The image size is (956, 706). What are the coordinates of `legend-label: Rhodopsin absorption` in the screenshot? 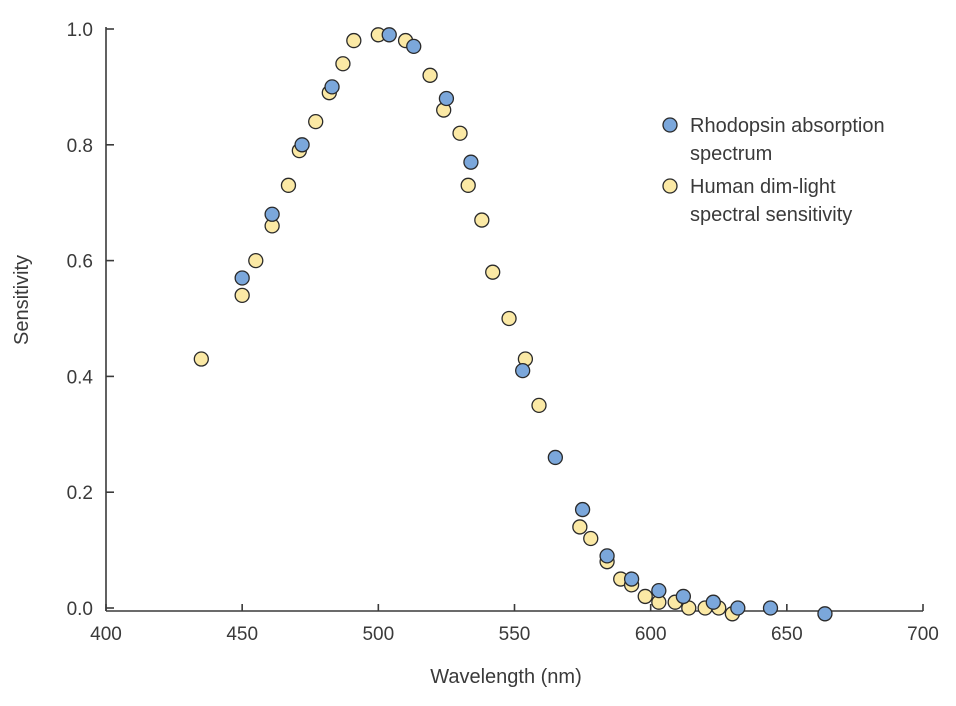 It's located at (787, 126).